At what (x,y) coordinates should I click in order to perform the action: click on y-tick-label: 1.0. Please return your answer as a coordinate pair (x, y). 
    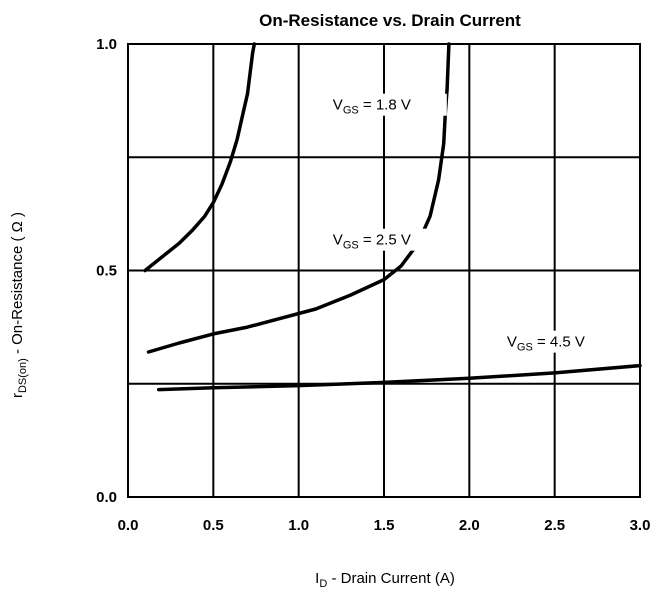
    Looking at the image, I should click on (106, 44).